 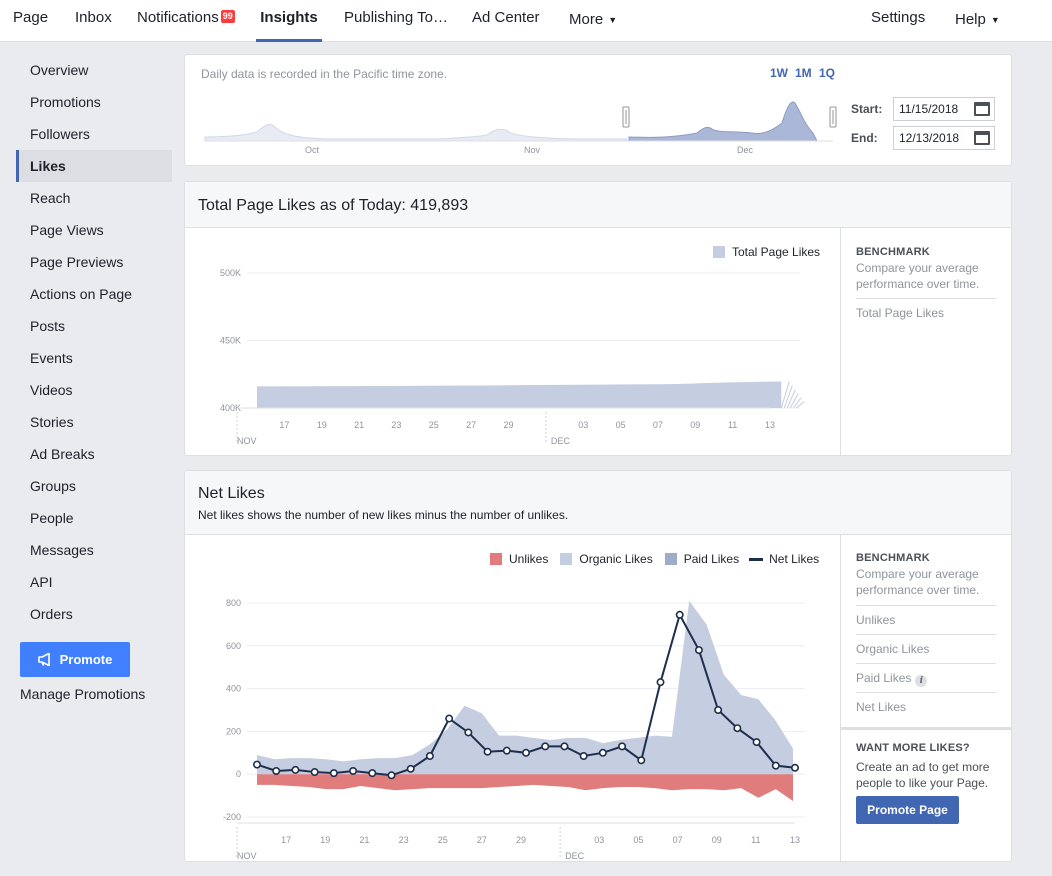 I want to click on benchmark-item-unlikes: Unlikes, so click(x=926, y=619).